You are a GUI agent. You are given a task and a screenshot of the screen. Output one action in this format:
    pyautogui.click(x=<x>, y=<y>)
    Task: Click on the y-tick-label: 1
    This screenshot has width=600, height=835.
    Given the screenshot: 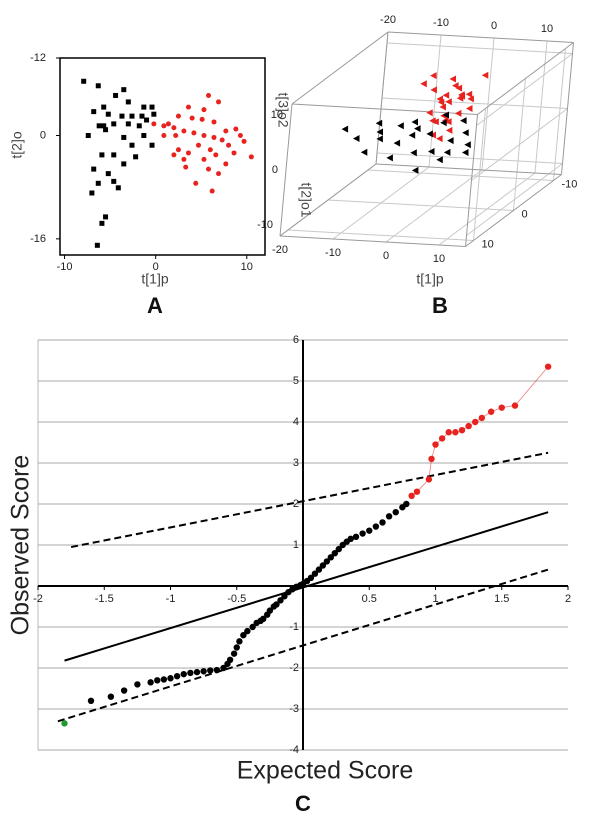 What is the action you would take?
    pyautogui.click(x=296, y=545)
    